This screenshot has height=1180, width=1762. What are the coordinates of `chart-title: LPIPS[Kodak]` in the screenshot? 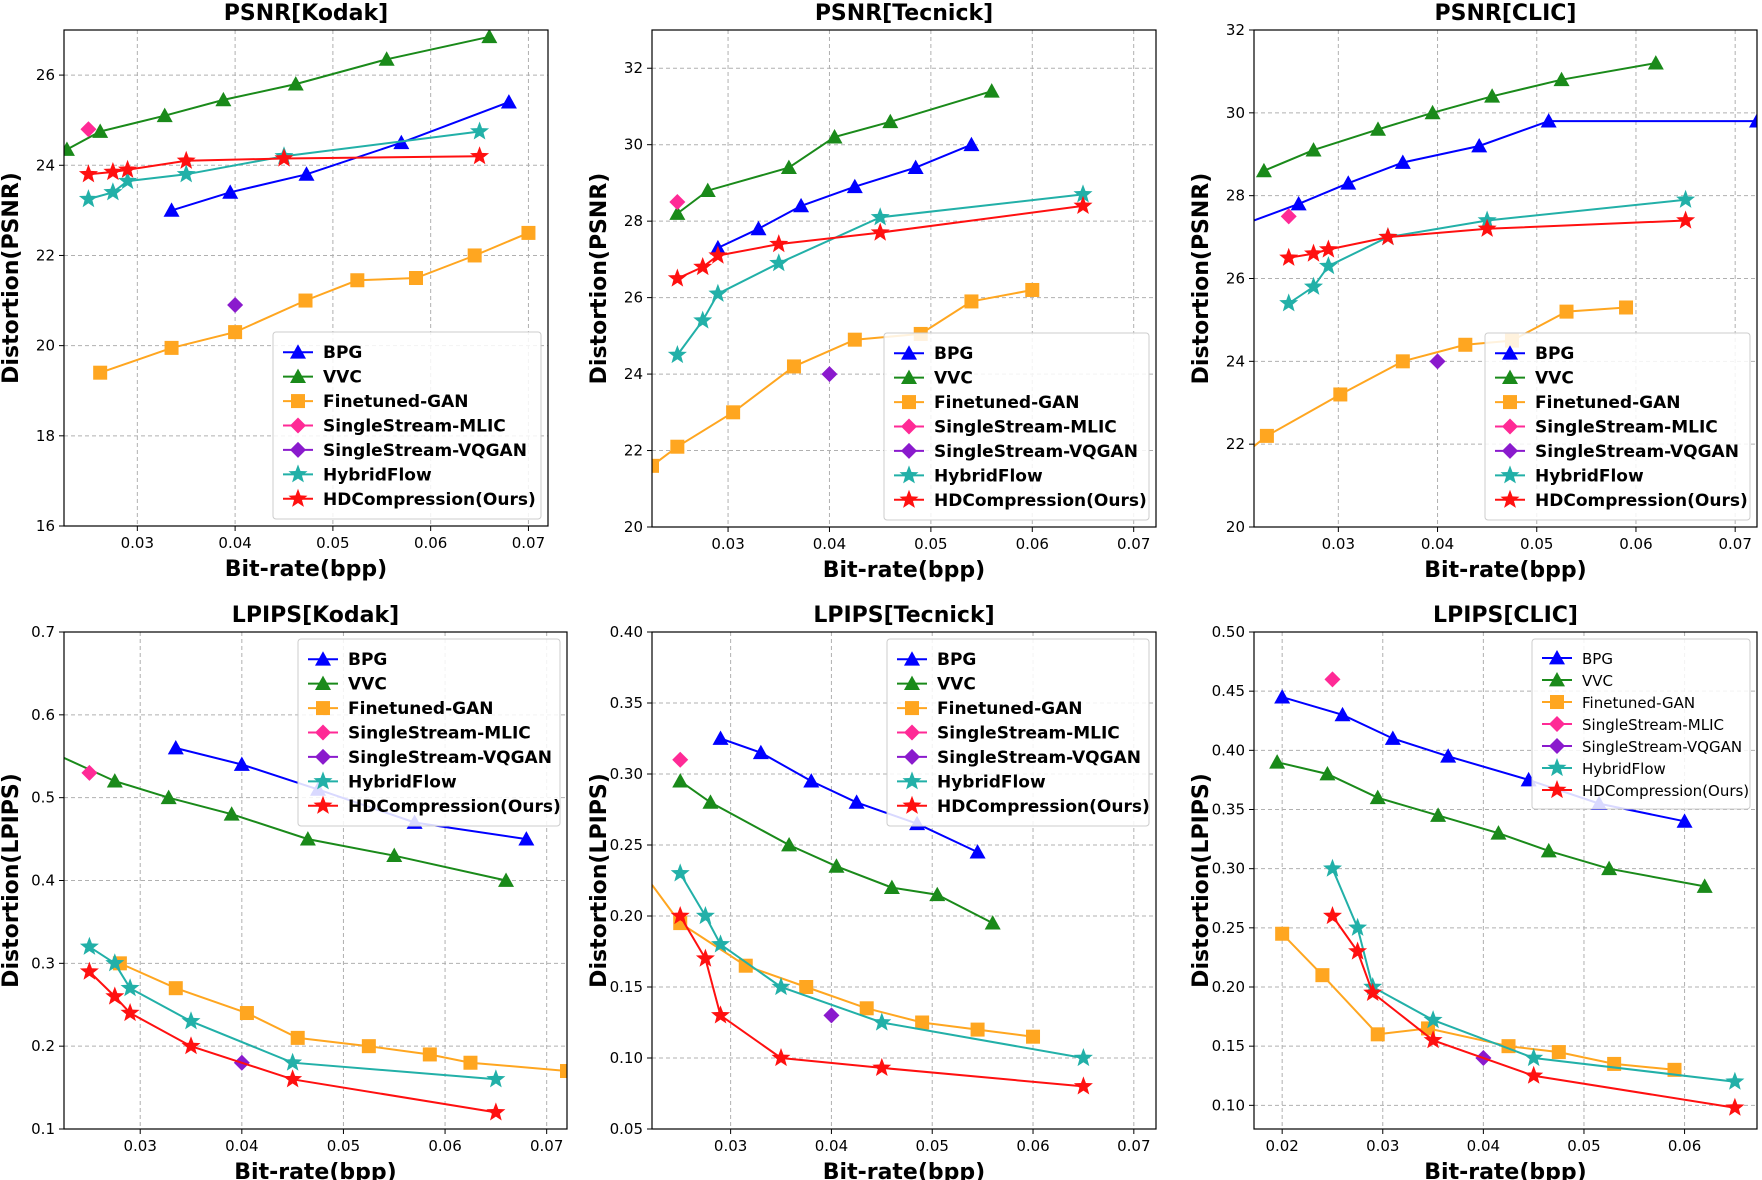 It's located at (315, 615).